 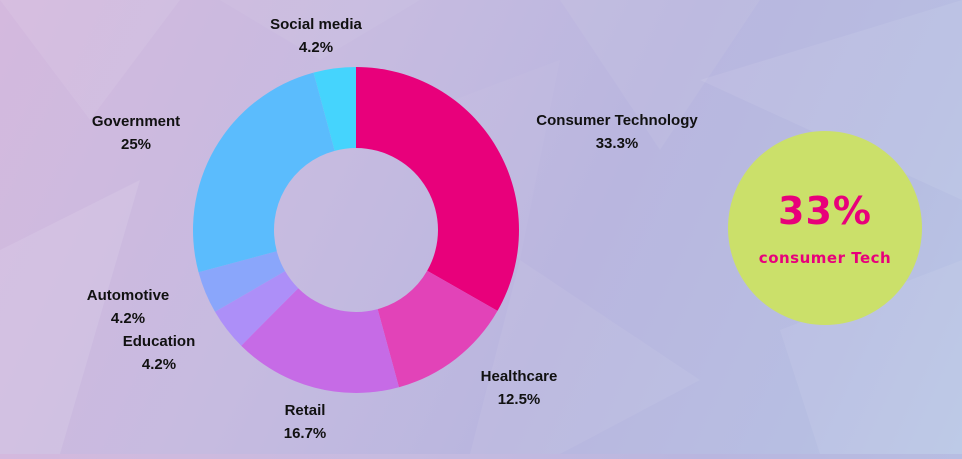 I want to click on label-name: Consumer Technology, so click(x=617, y=120).